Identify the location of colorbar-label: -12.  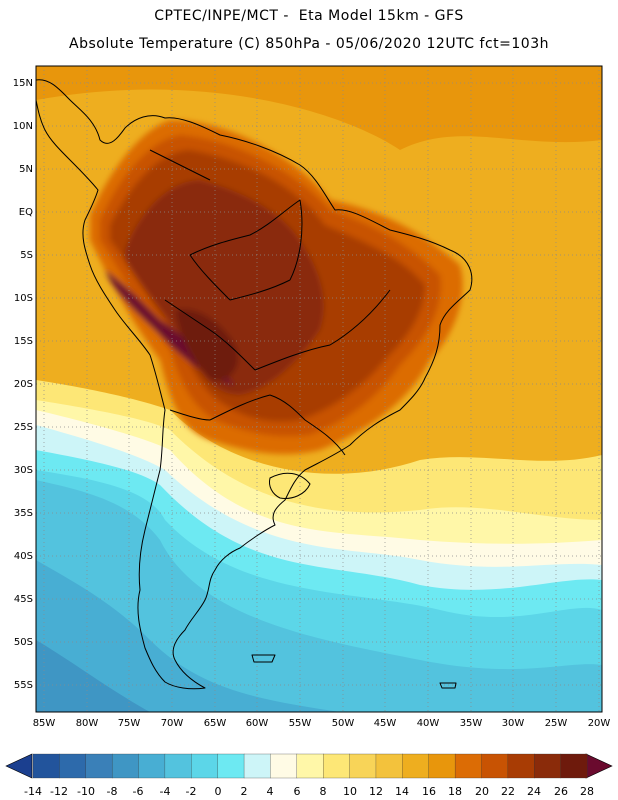
(59, 791).